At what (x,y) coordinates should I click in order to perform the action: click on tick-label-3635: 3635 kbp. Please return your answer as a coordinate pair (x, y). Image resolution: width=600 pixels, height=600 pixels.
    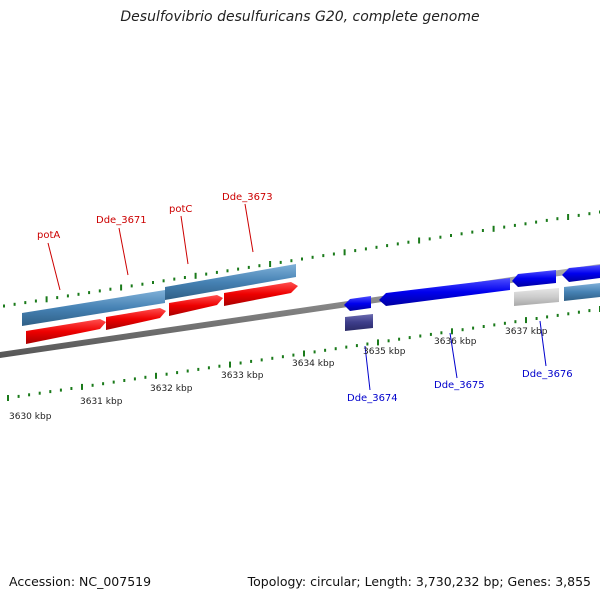
    Looking at the image, I should click on (384, 352).